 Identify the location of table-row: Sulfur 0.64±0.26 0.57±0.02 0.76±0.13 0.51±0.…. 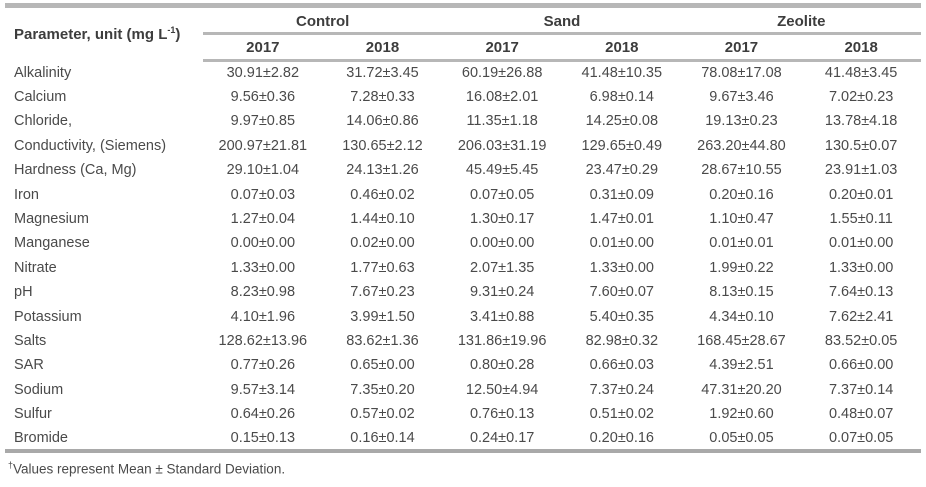
(463, 414).